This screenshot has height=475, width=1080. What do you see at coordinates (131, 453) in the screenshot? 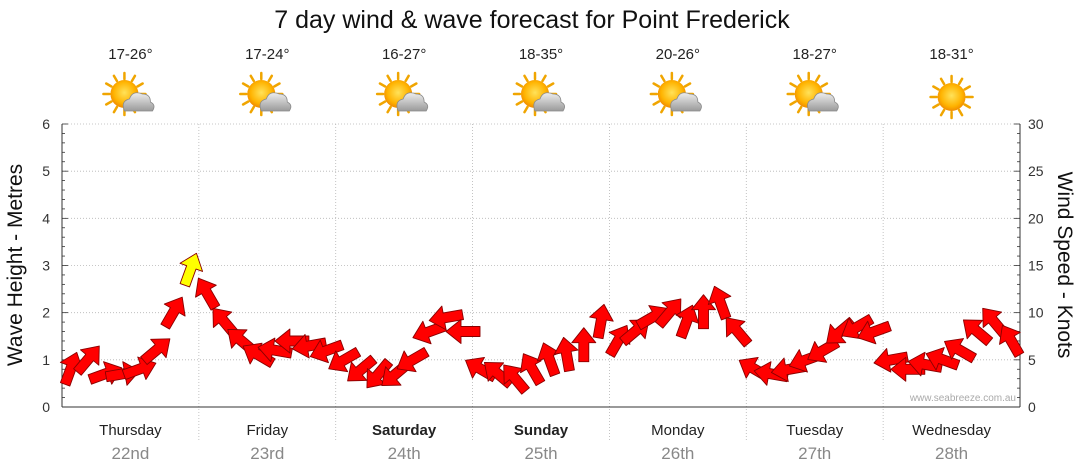
I see `day-date-label: 22nd` at bounding box center [131, 453].